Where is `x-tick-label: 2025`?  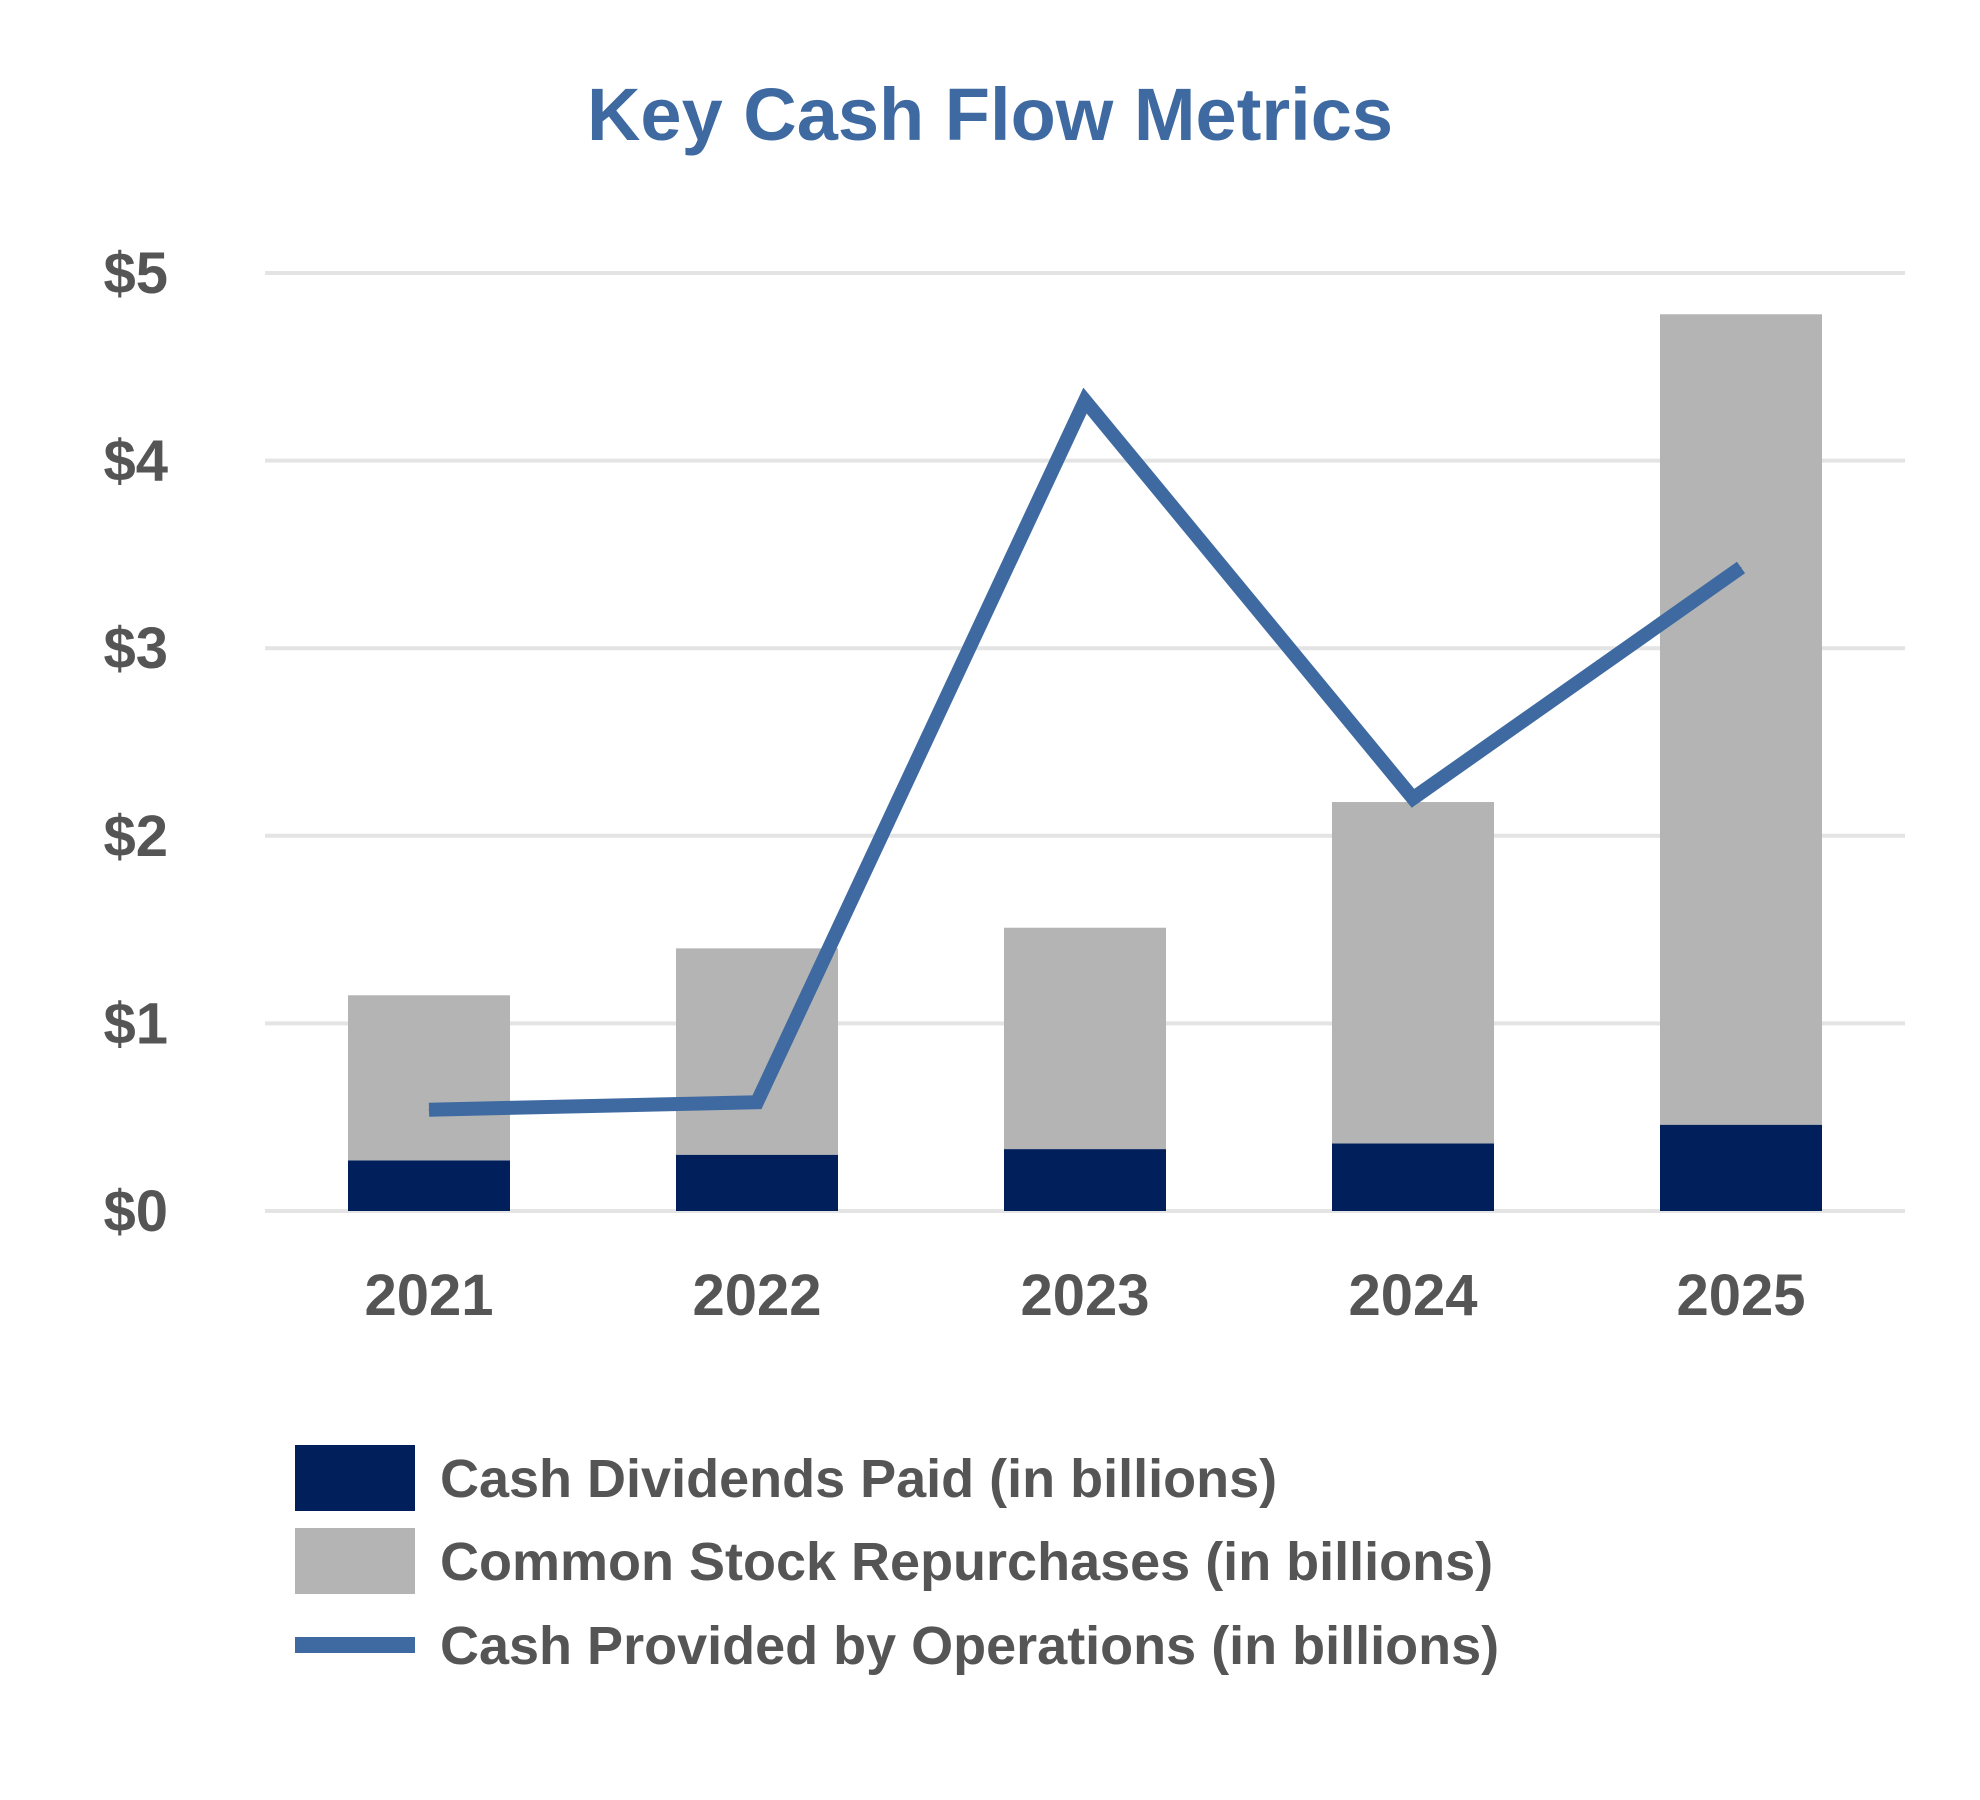 x-tick-label: 2025 is located at coordinates (1740, 1295).